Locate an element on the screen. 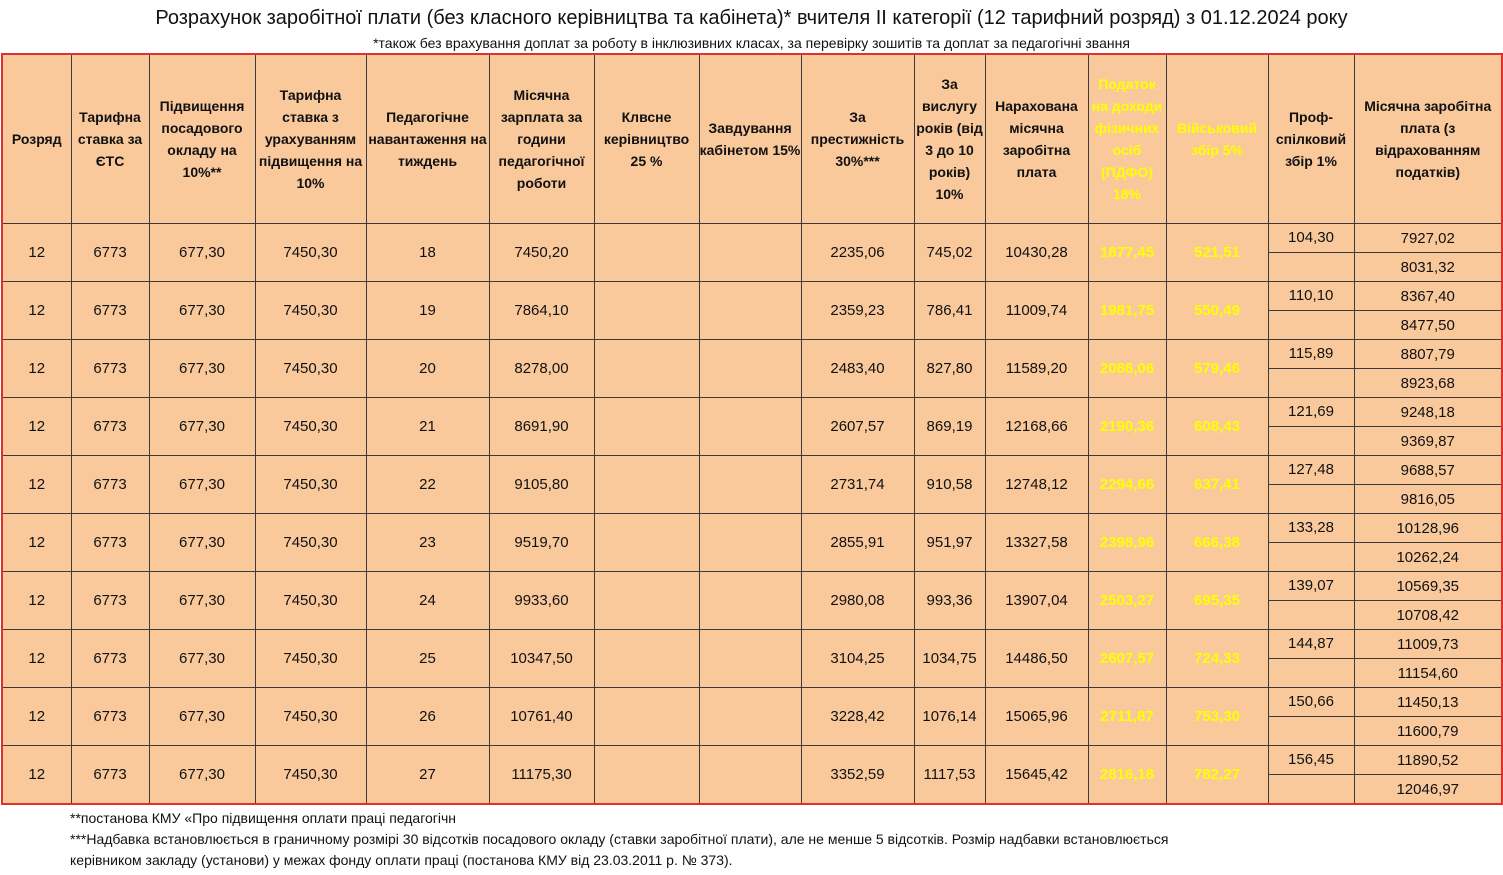  cell-net-after-union: 9248,18 is located at coordinates (1428, 412).